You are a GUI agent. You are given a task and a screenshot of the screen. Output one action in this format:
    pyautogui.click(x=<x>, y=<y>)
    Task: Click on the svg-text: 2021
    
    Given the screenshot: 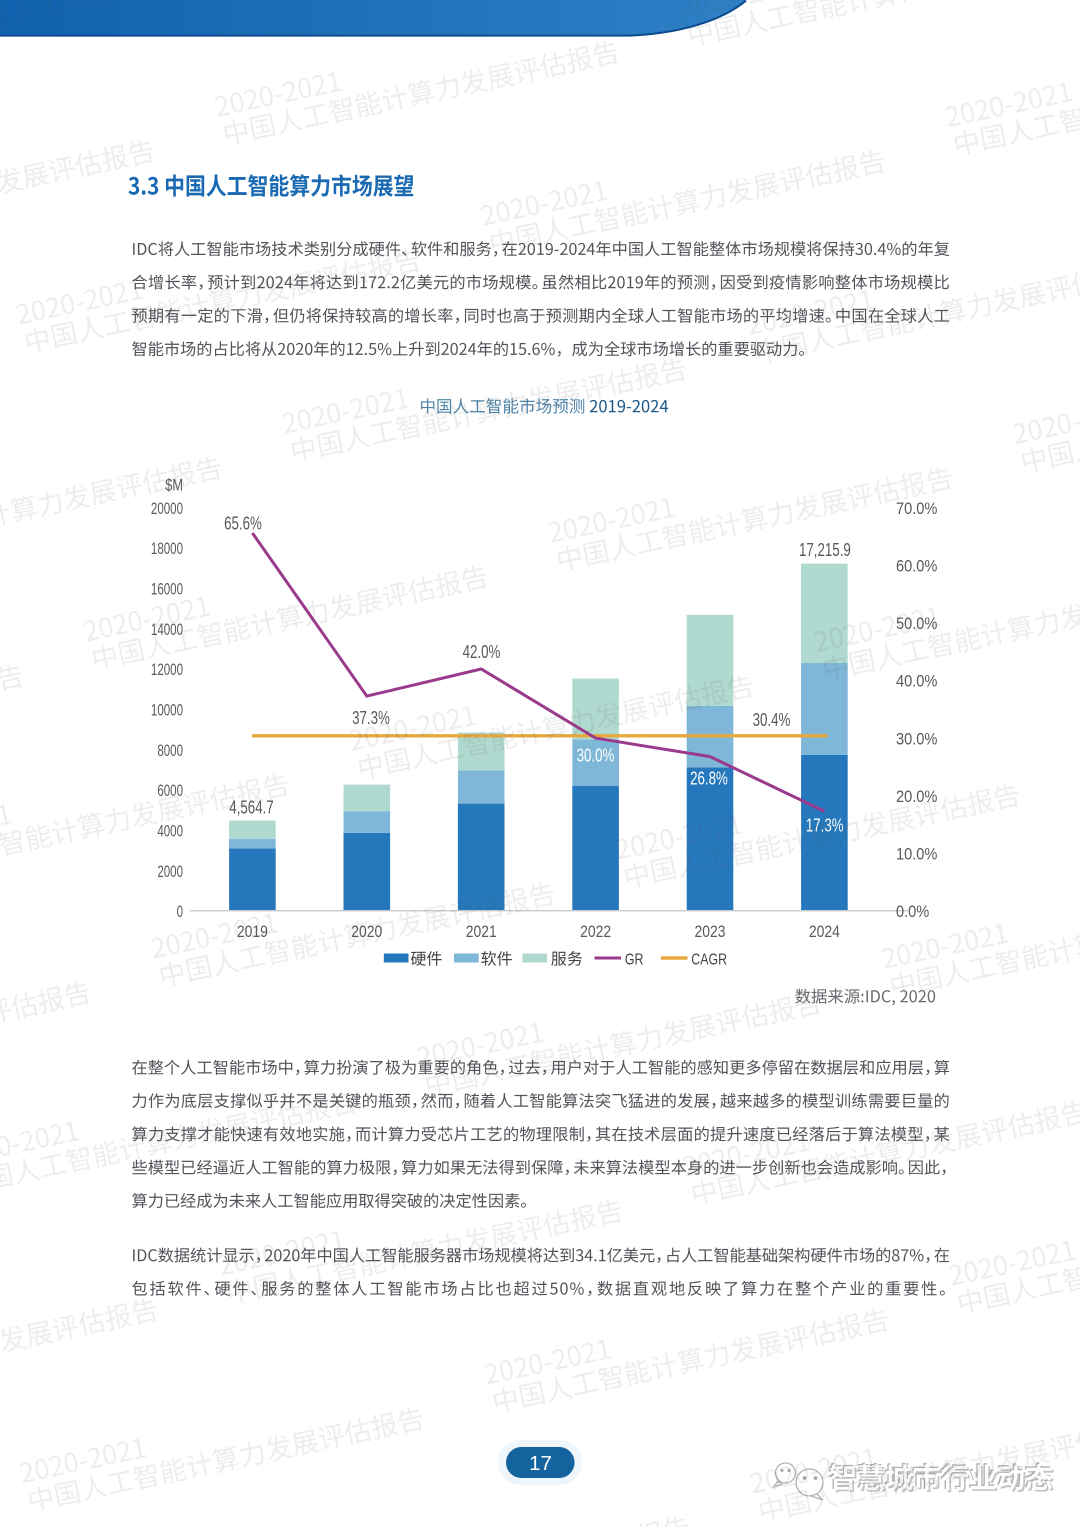 What is the action you would take?
    pyautogui.click(x=481, y=932)
    